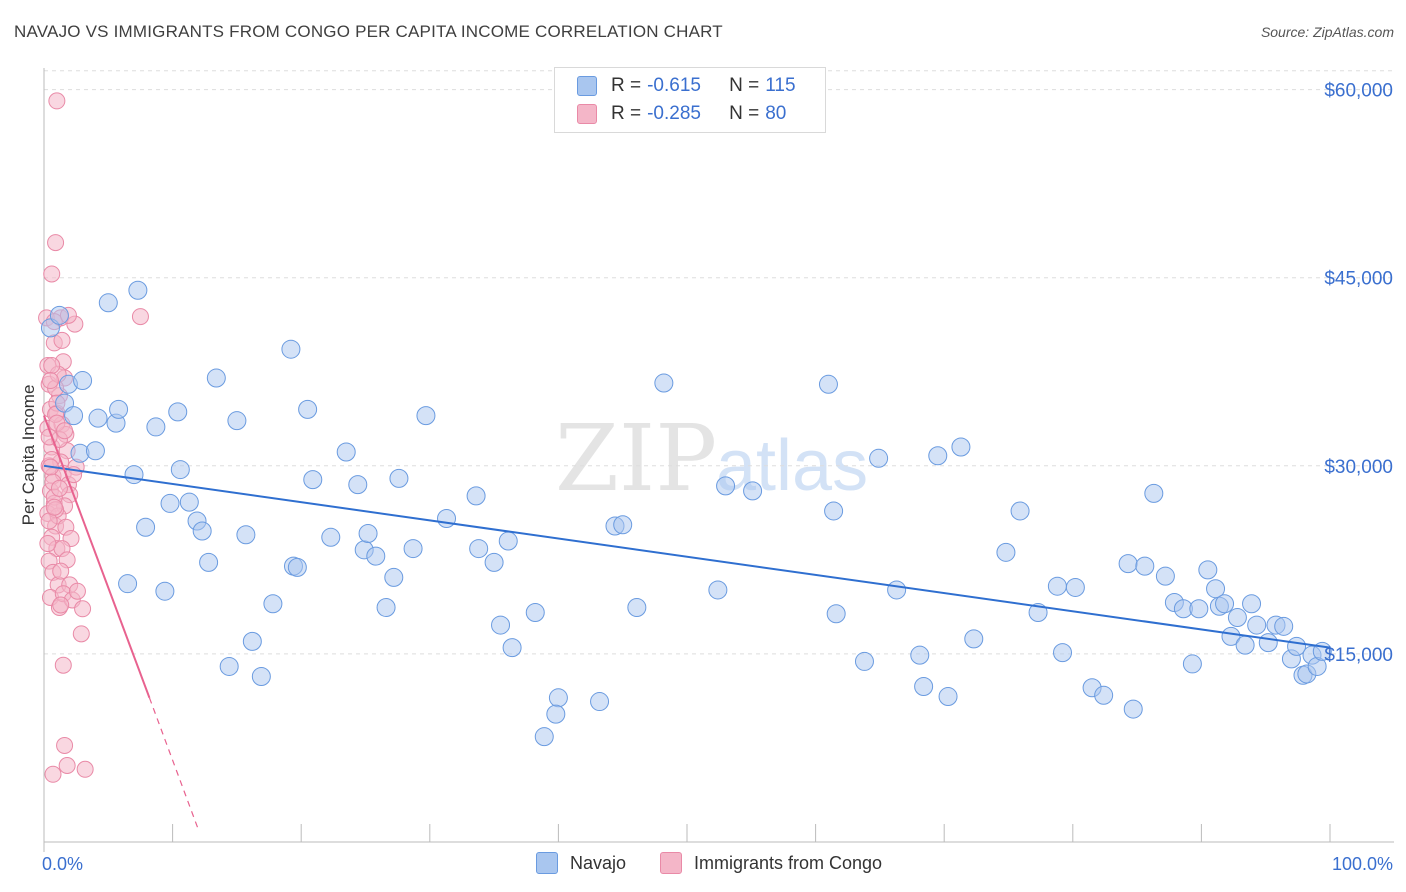 The image size is (1406, 892). I want to click on navajo-swatch, so click(587, 86).